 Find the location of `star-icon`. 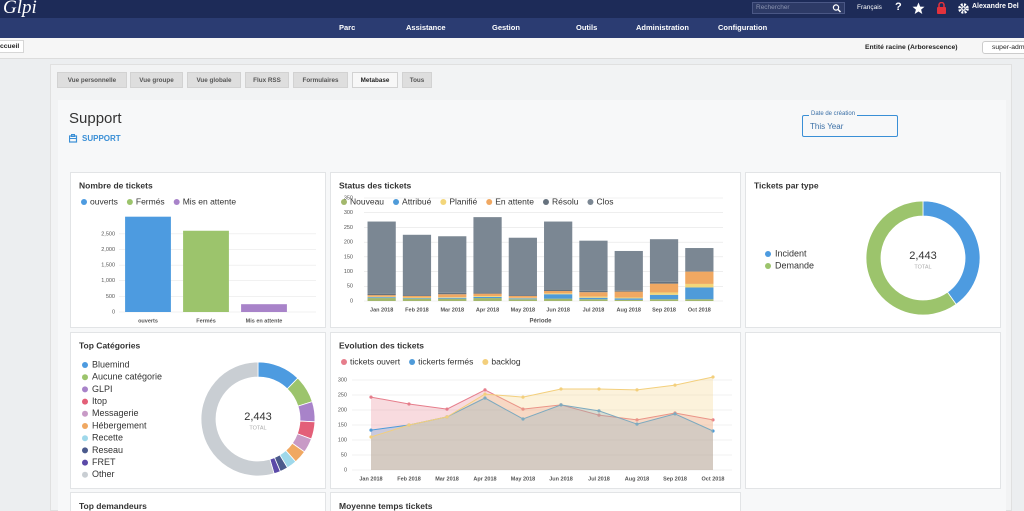

star-icon is located at coordinates (918, 8).